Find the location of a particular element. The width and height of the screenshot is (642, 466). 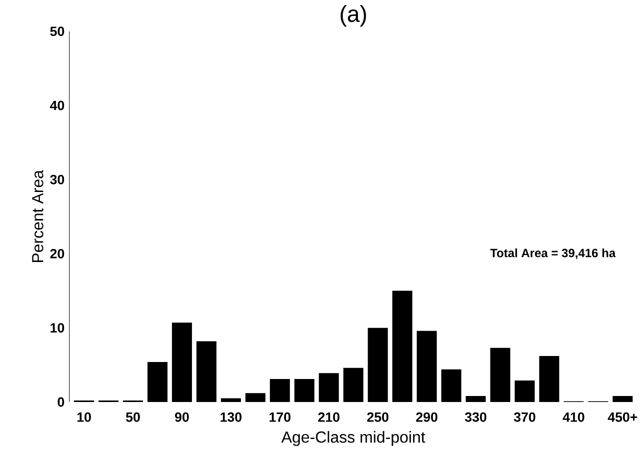

x-tick-label: 250 is located at coordinates (377, 417).